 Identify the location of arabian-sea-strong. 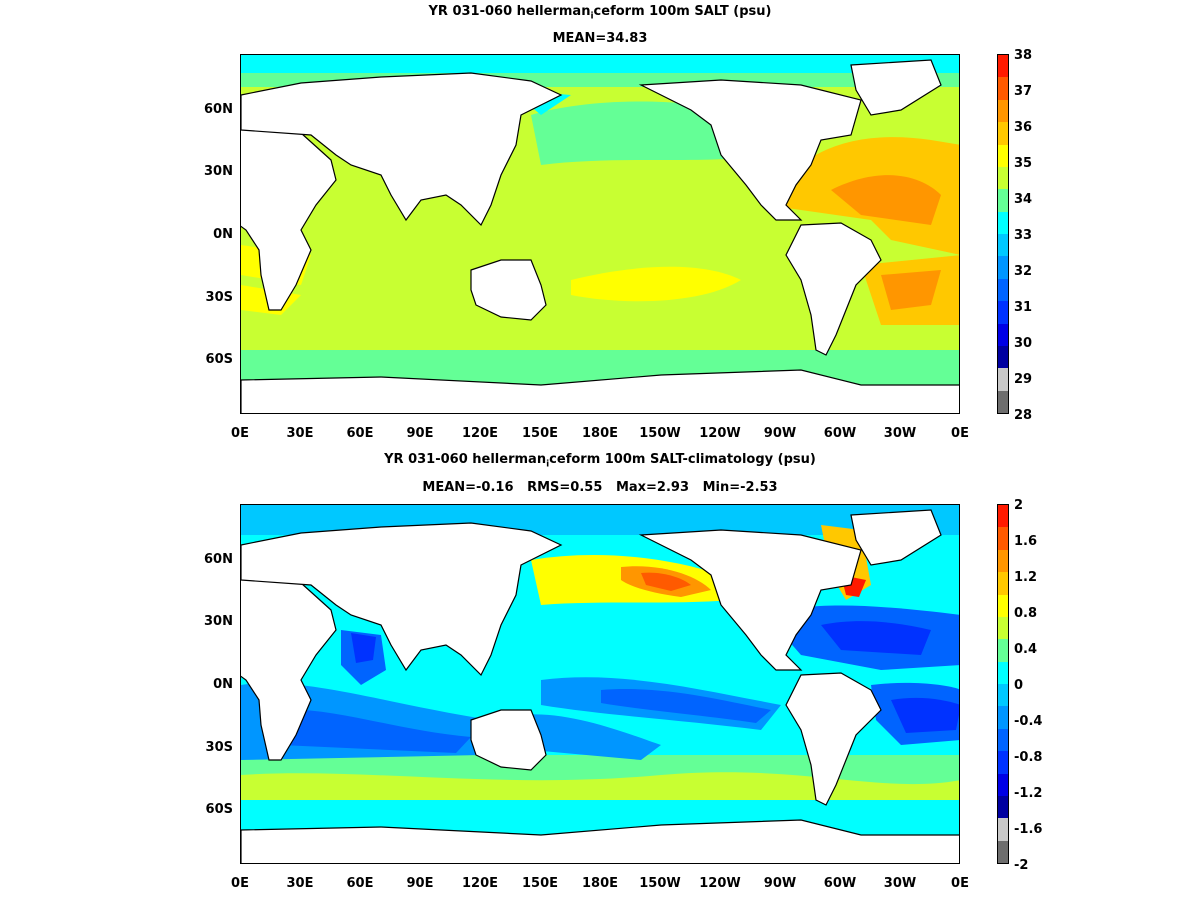
(363, 648).